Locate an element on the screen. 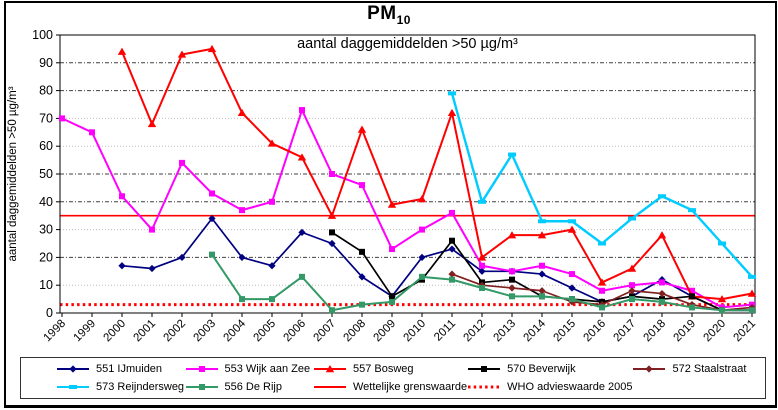  legend-item-553-wijk-aan-zee: 553 Wijk aan Zee is located at coordinates (249, 369).